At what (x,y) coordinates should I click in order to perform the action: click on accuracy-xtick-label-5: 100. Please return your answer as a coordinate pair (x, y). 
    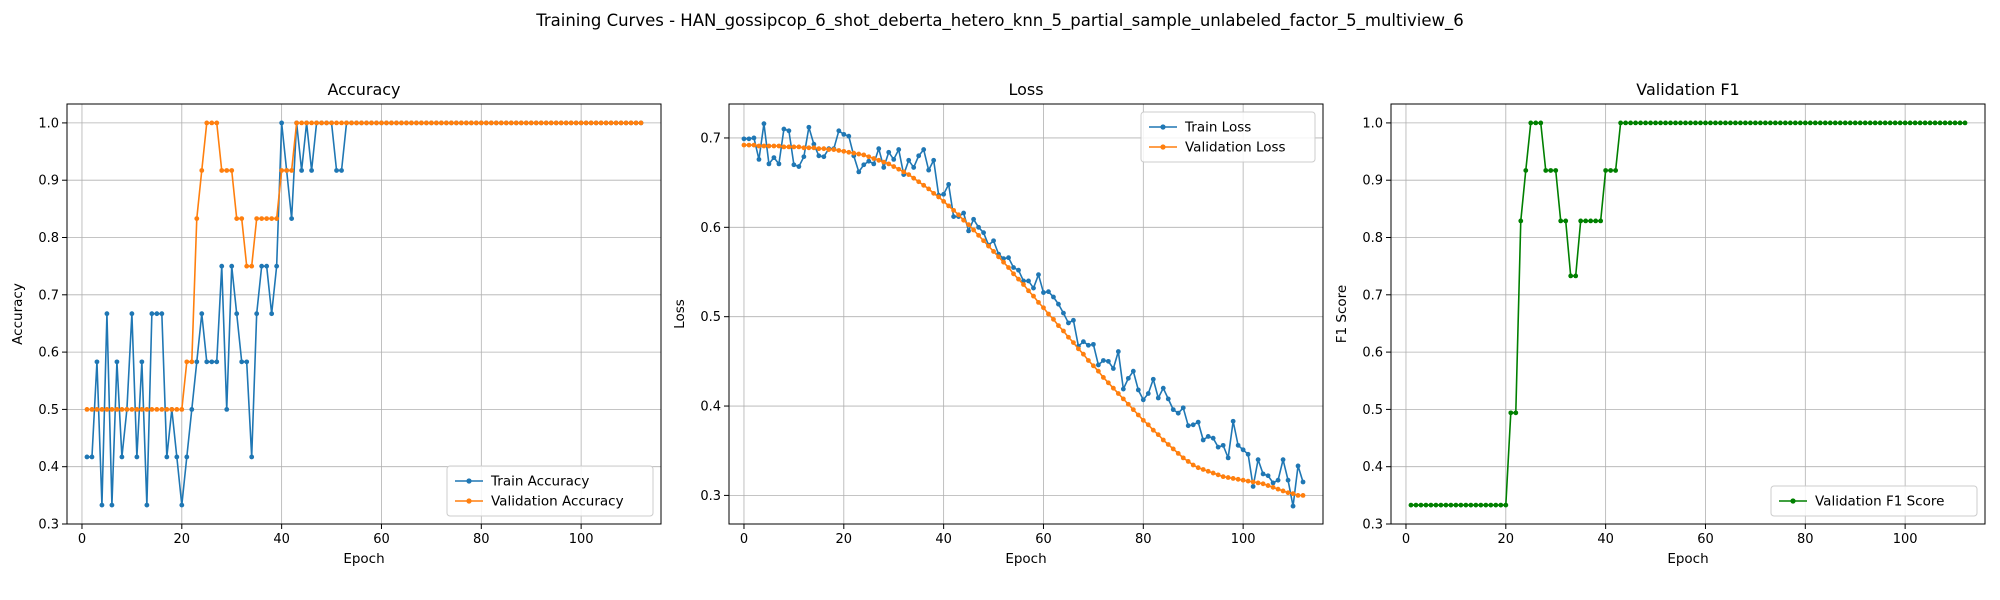
    Looking at the image, I should click on (581, 539).